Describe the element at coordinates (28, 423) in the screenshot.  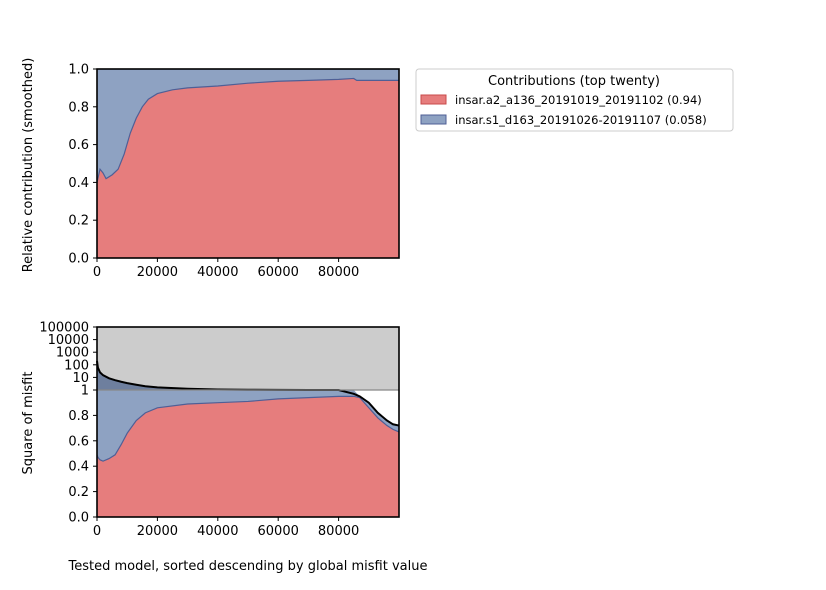
I see `bottom-ylabel: Square of misfit` at that location.